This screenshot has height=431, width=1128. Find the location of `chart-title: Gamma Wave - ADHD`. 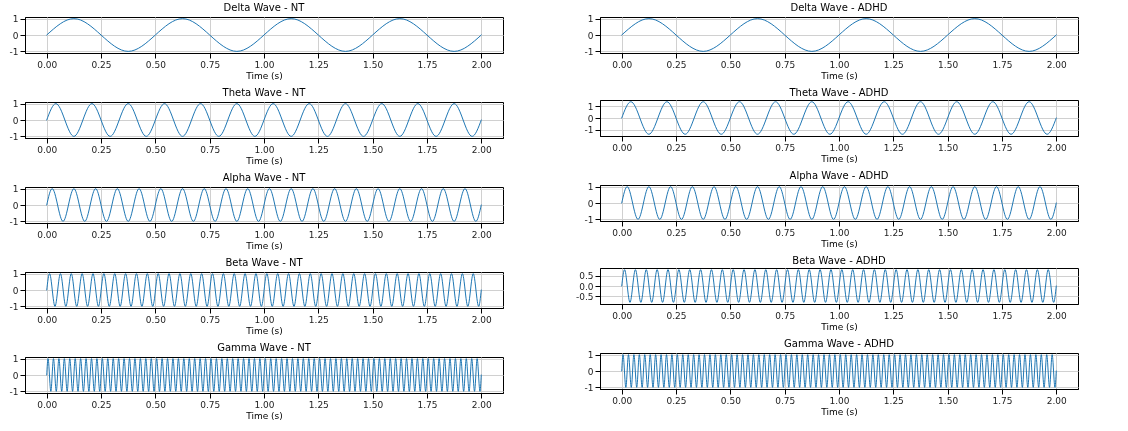

chart-title: Gamma Wave - ADHD is located at coordinates (839, 343).